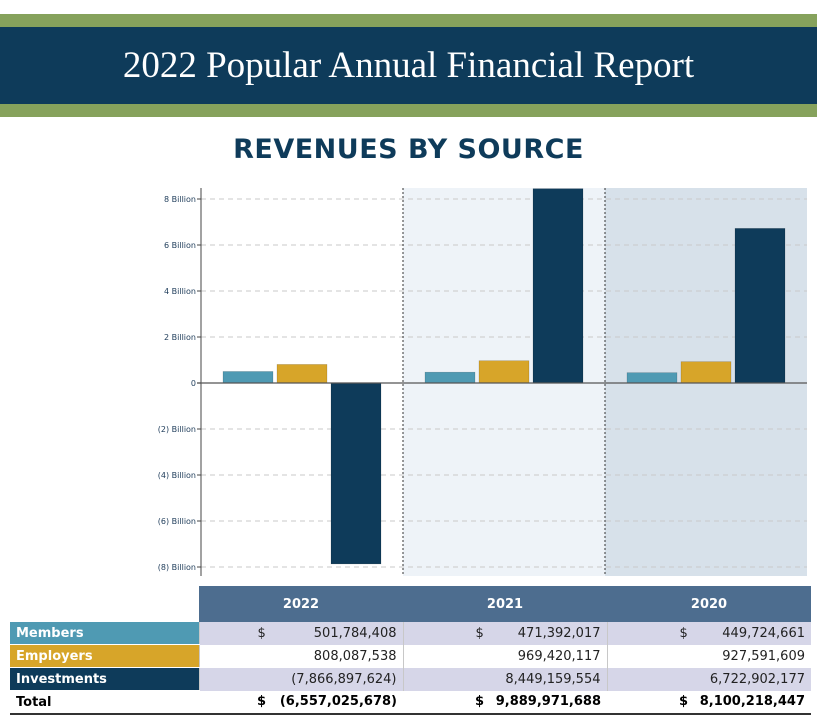 Image resolution: width=817 pixels, height=717 pixels. I want to click on employers-2021-value: 969,420,117, so click(559, 656).